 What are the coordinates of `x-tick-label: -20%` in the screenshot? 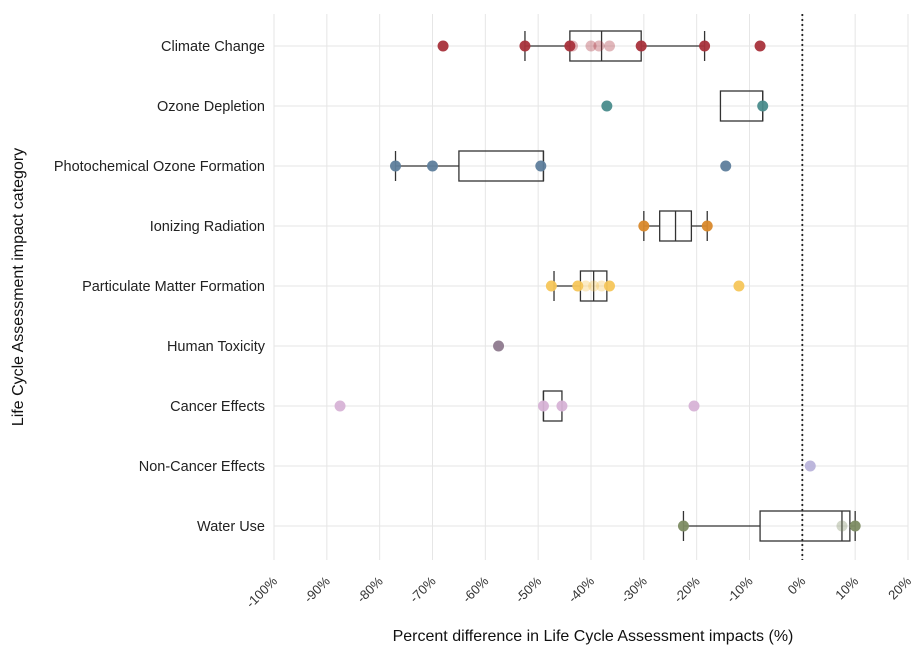 It's located at (687, 589).